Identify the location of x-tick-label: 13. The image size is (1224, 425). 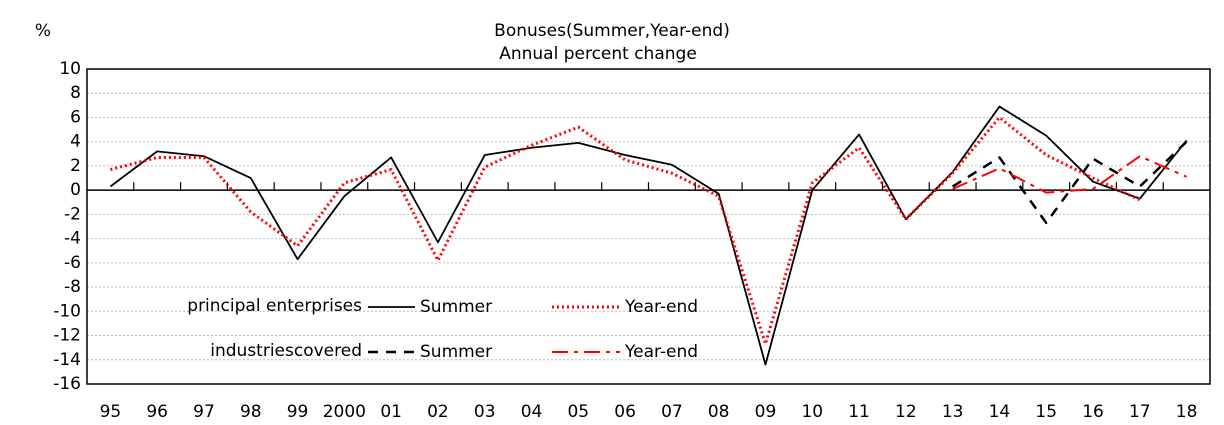
(953, 412).